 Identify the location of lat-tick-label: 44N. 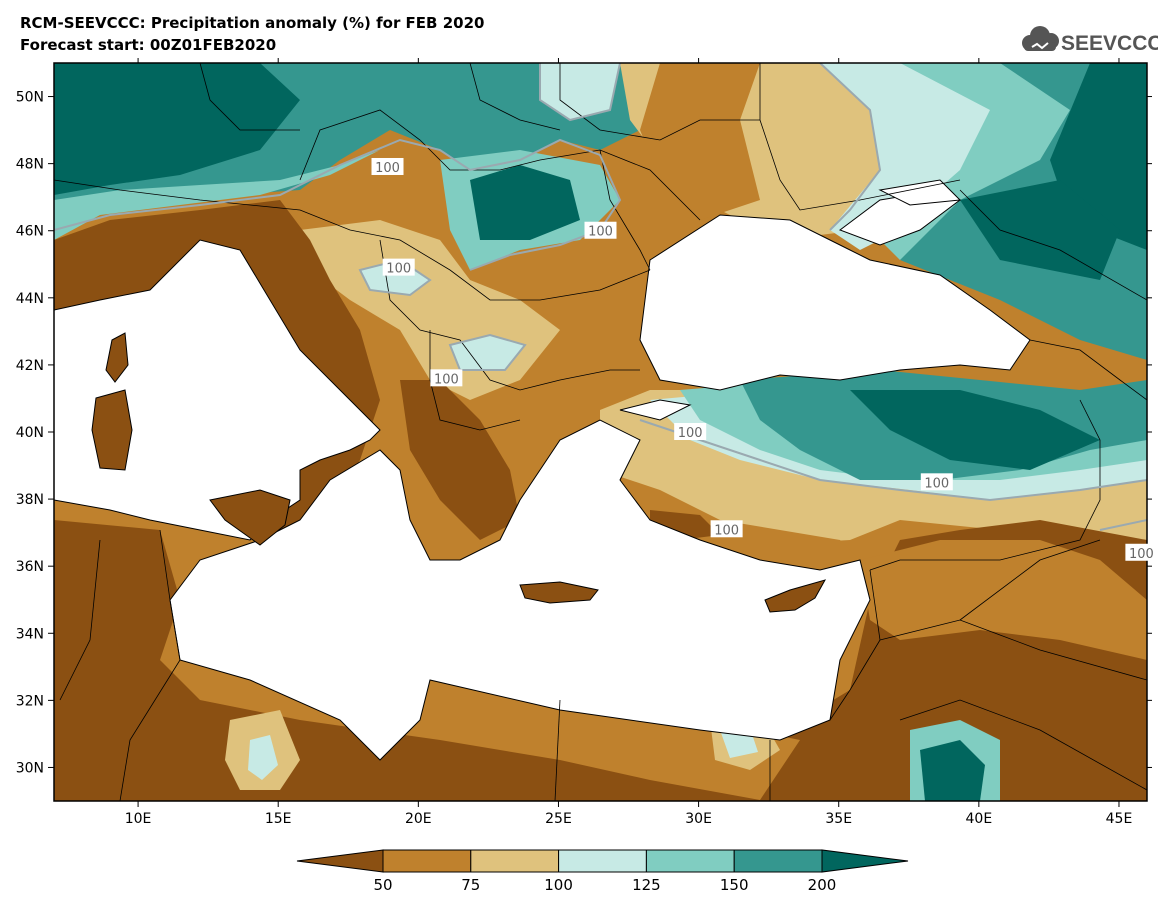
(30, 299).